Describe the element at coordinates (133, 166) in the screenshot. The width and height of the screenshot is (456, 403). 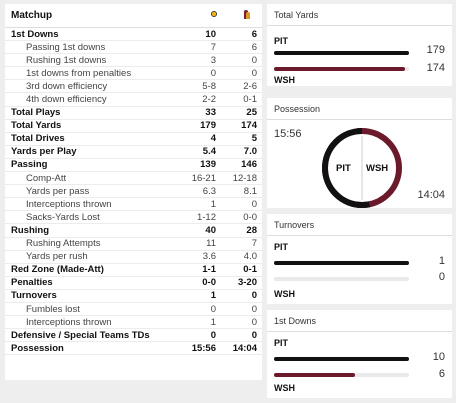
I see `table-row: Passing 139 146` at that location.